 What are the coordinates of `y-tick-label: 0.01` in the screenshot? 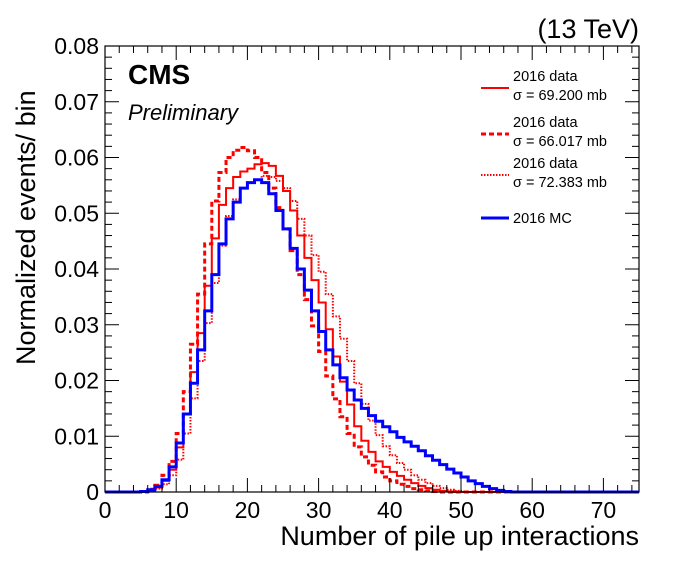 It's located at (76, 436).